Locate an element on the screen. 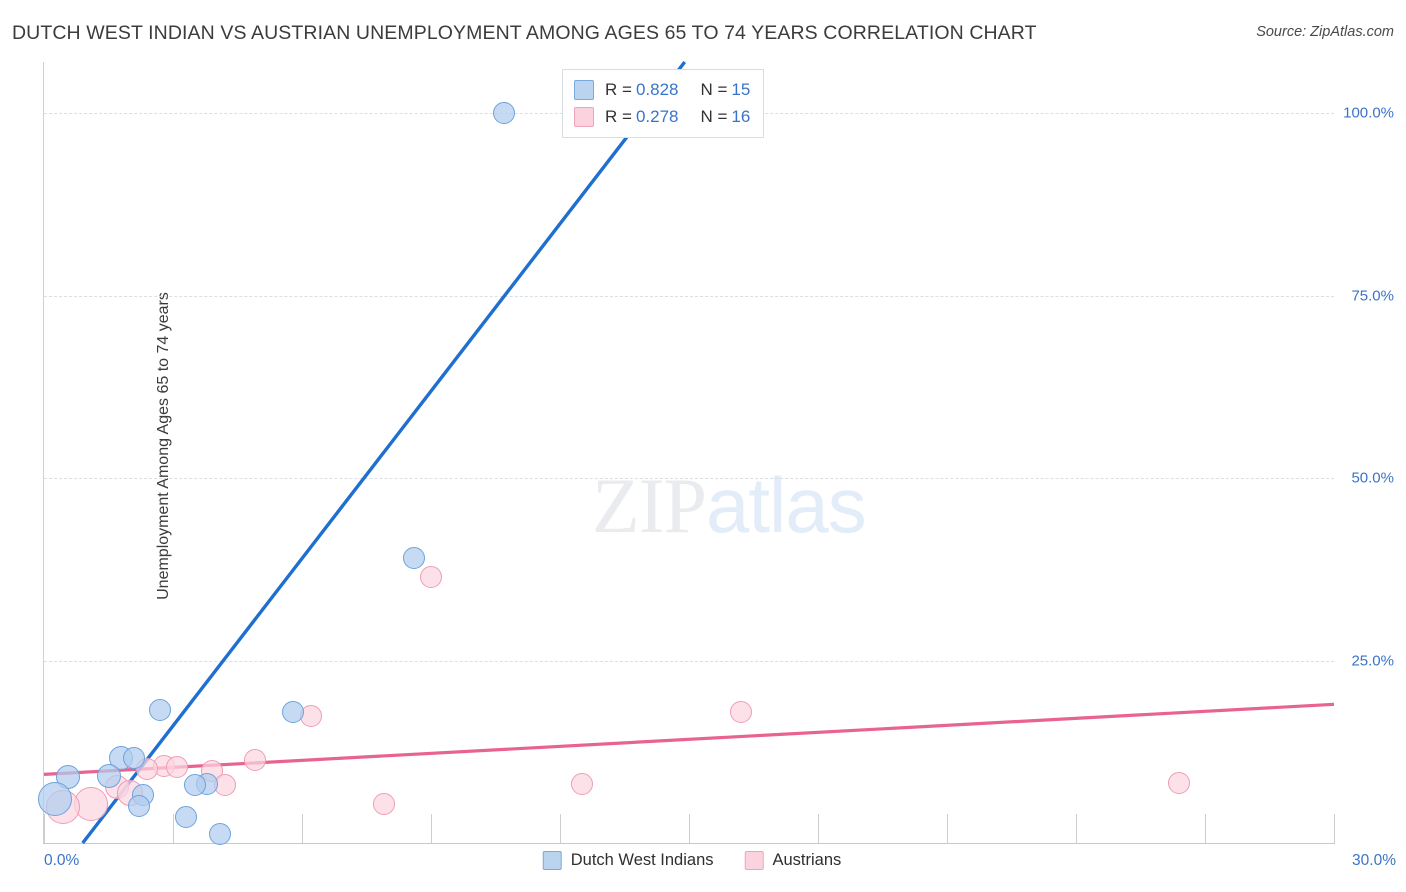 This screenshot has width=1406, height=892. x-axis-label-min: 0.0% is located at coordinates (62, 860).